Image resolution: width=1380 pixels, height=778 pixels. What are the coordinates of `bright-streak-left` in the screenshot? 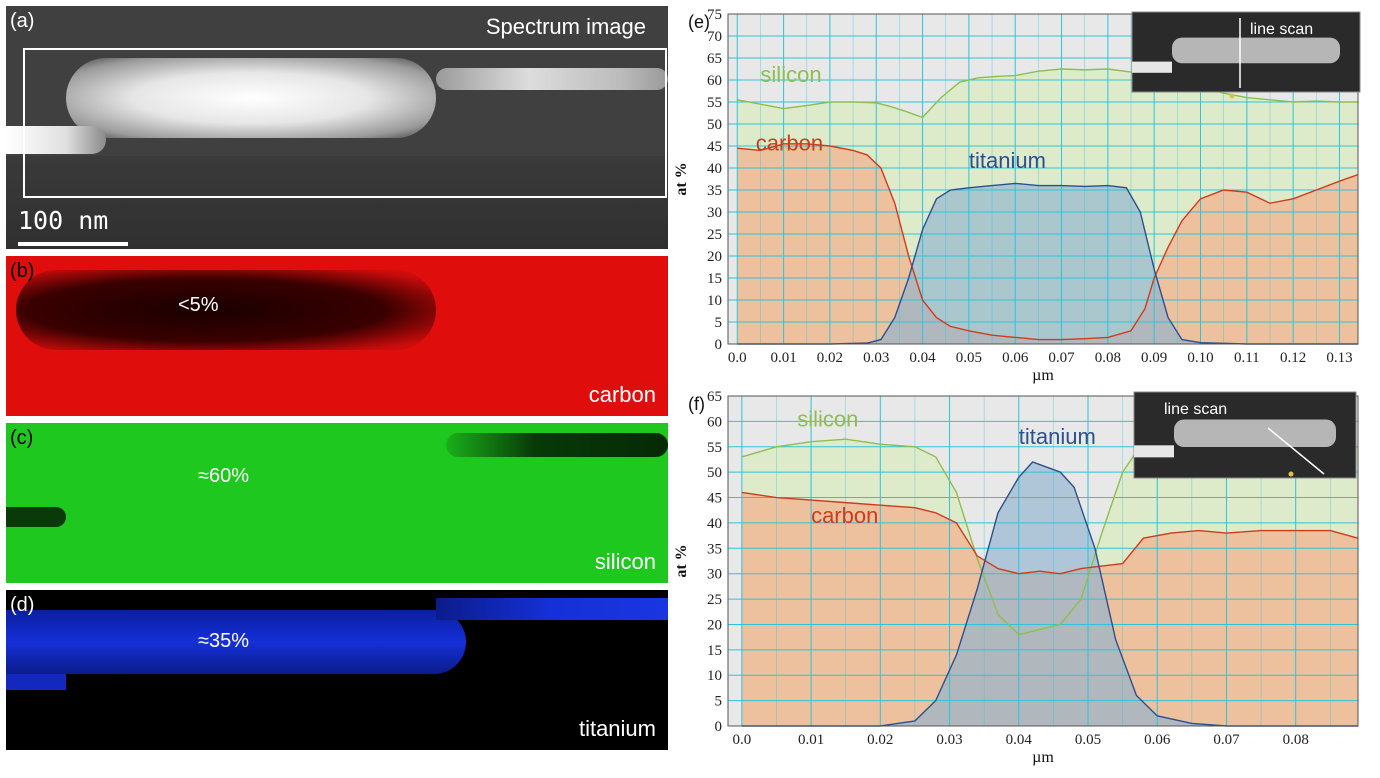 It's located at (56, 140).